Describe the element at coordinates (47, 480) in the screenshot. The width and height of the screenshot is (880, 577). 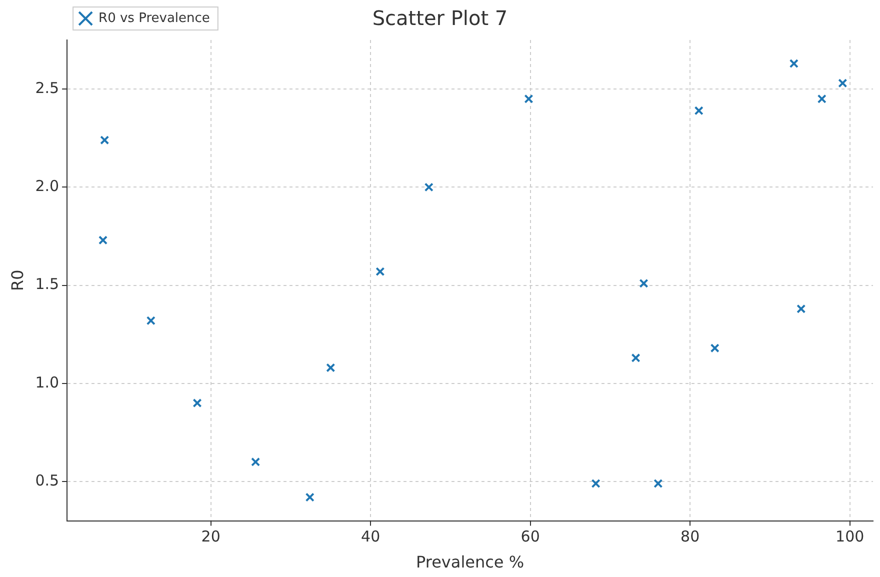
I see `y-tick-label: 0.5` at that location.